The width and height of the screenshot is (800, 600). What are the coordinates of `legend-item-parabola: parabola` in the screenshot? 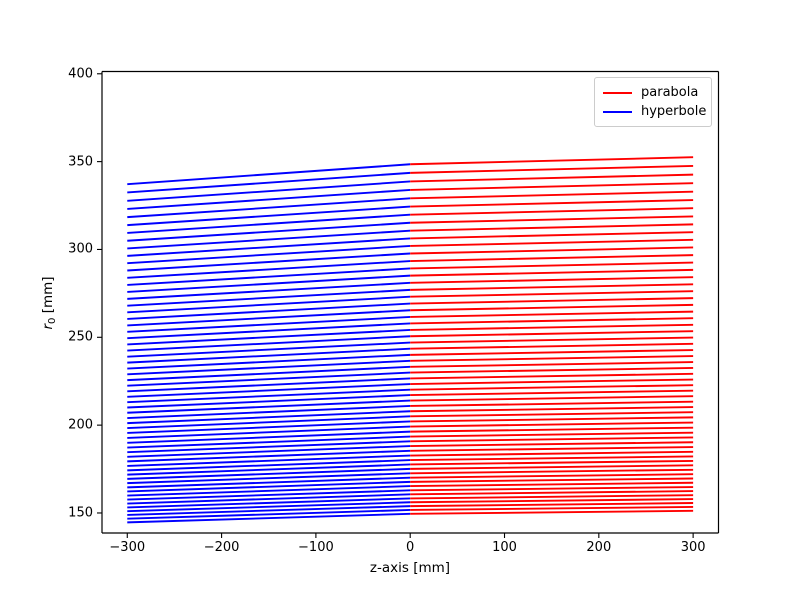 It's located at (657, 92).